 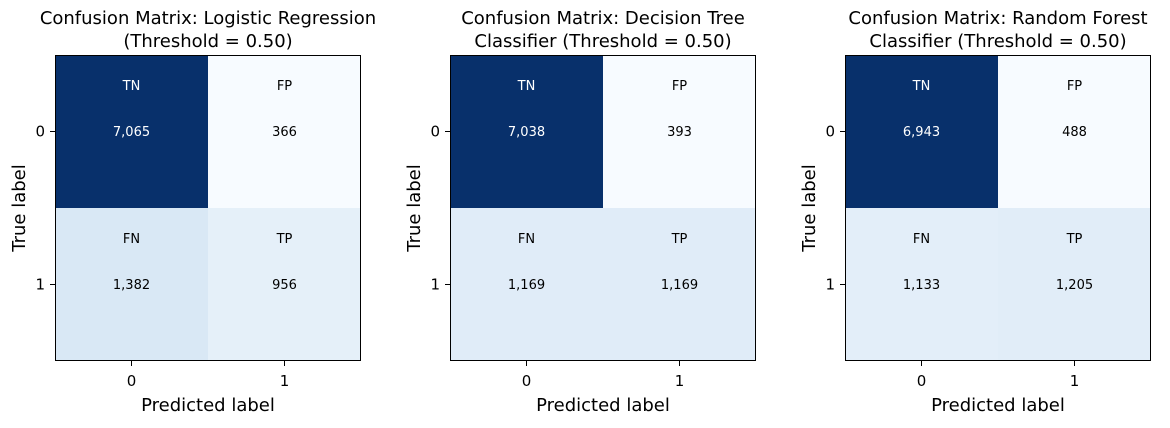 I want to click on chart-title-line-2: (Threshold = 0.50), so click(x=207, y=41).